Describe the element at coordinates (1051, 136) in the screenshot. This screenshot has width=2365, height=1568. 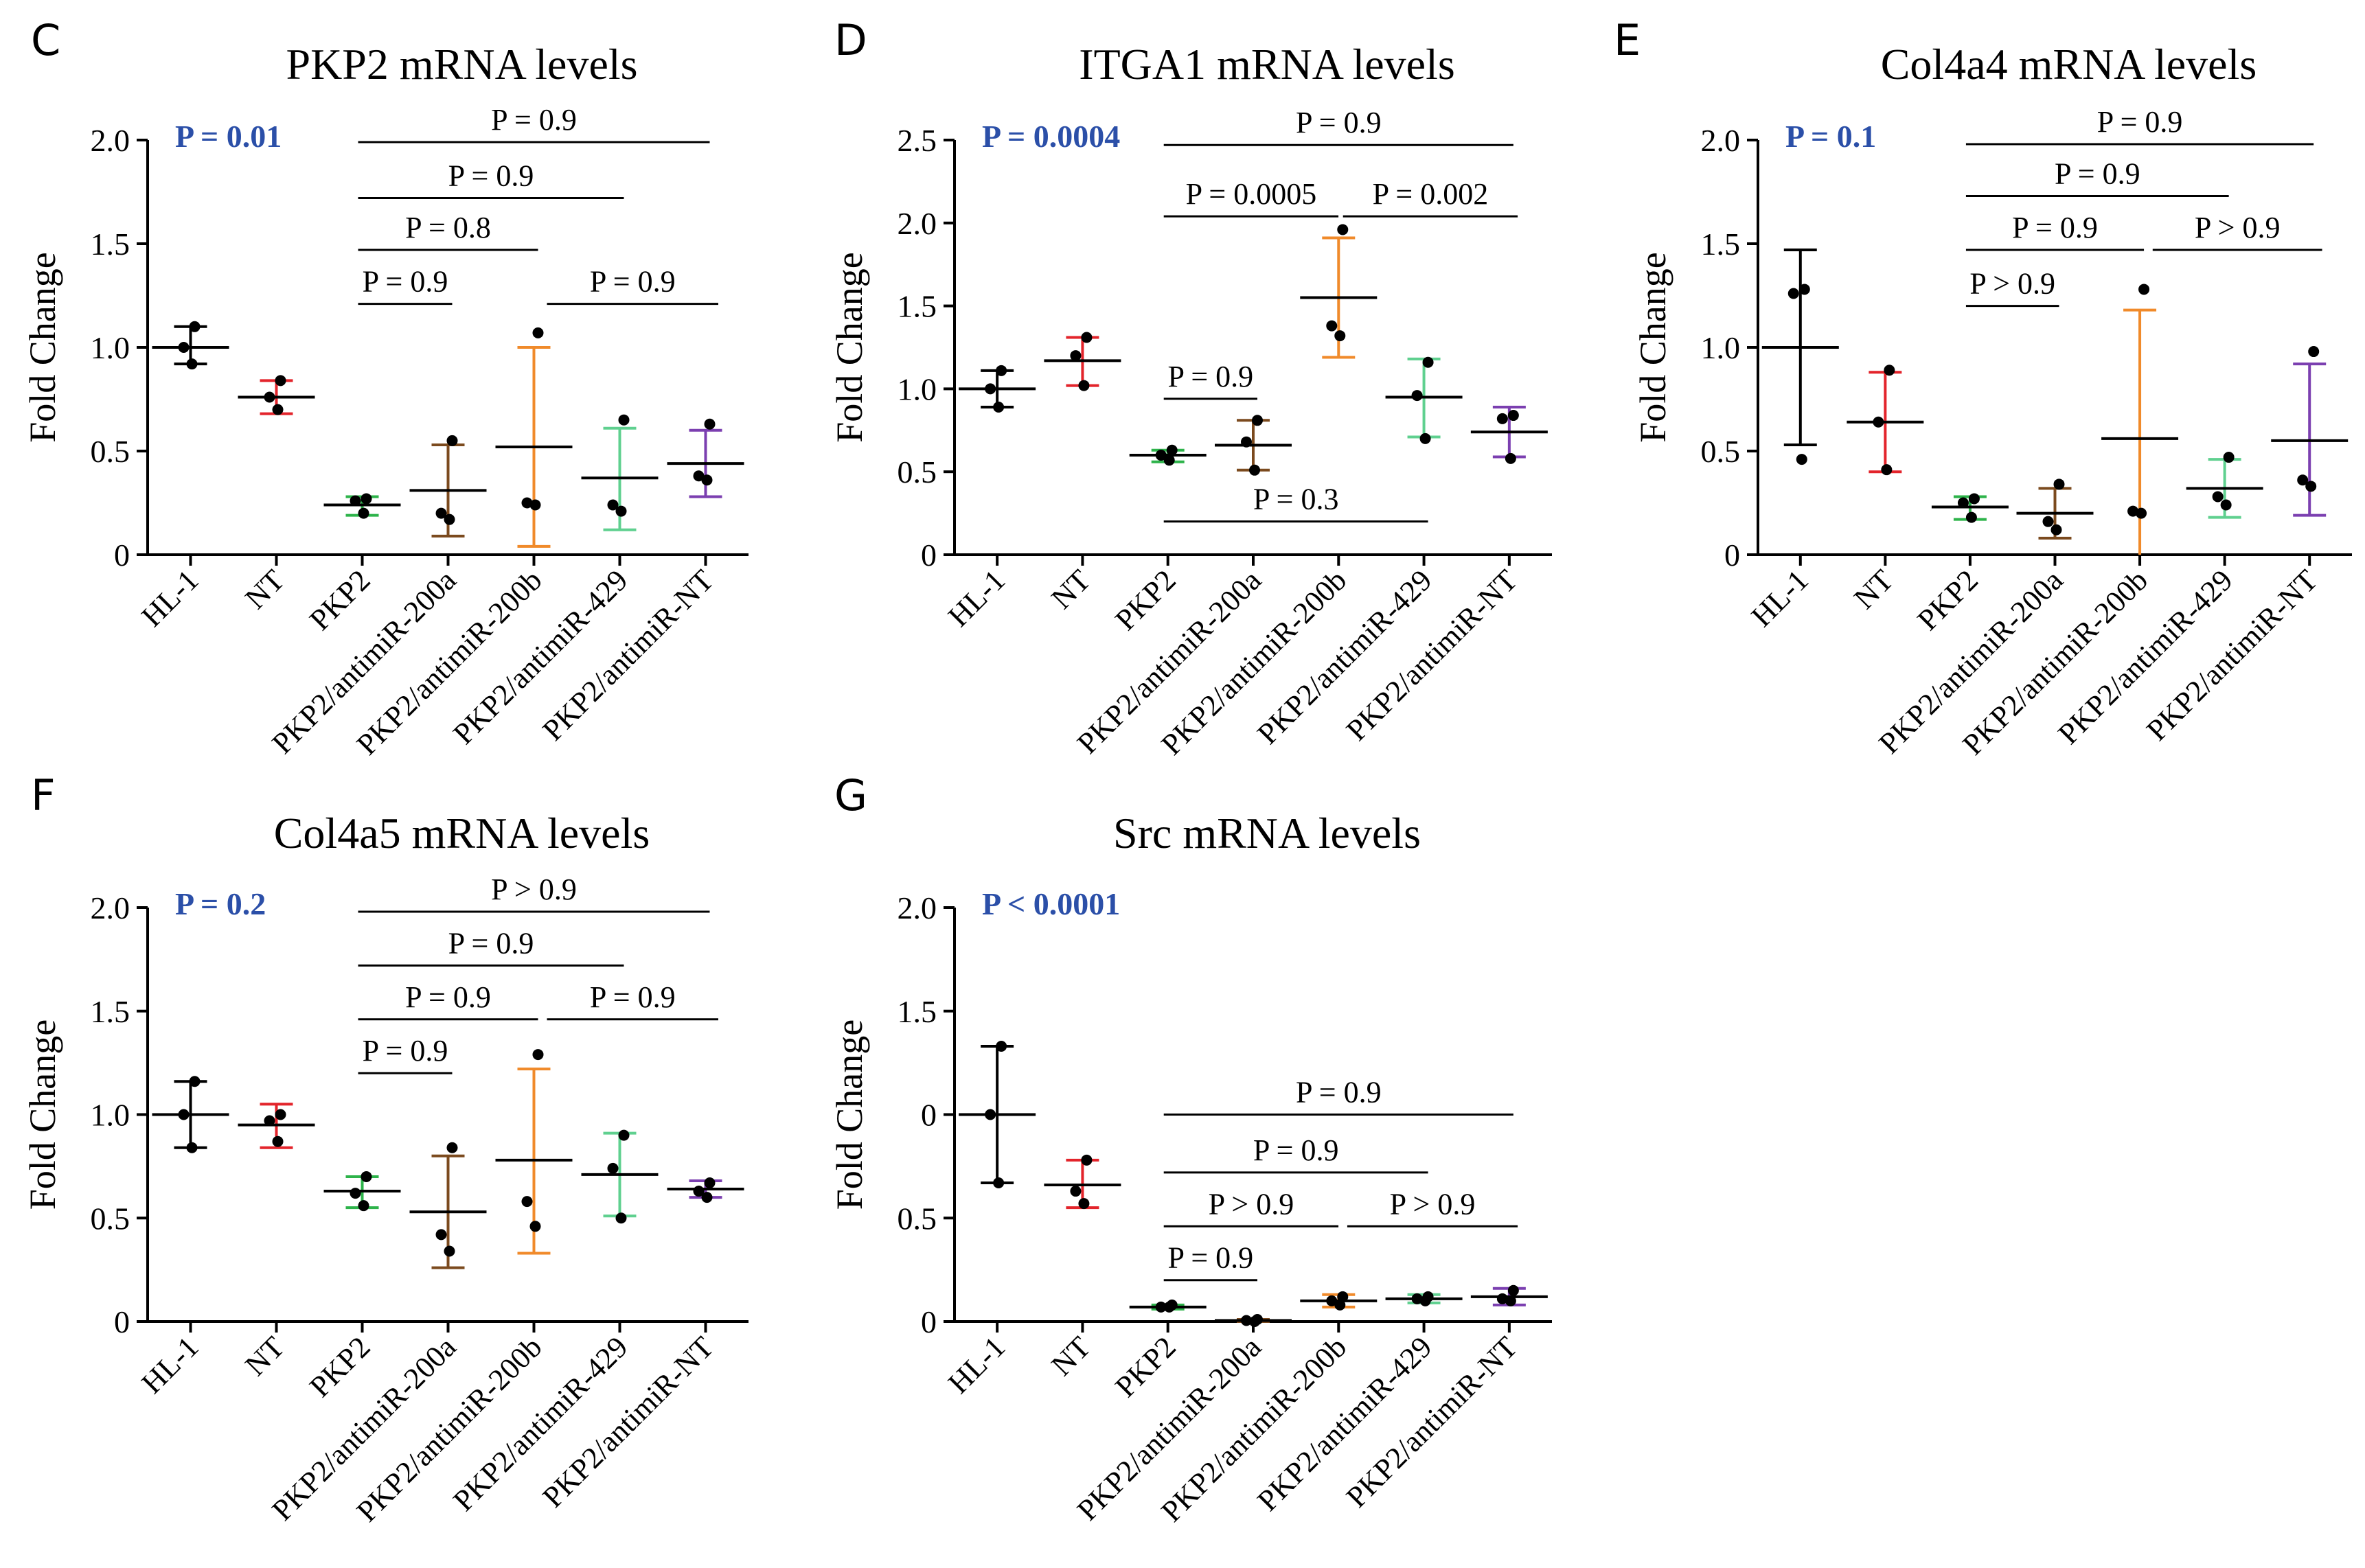
I see `overall-p-value: P = 0.0004` at that location.